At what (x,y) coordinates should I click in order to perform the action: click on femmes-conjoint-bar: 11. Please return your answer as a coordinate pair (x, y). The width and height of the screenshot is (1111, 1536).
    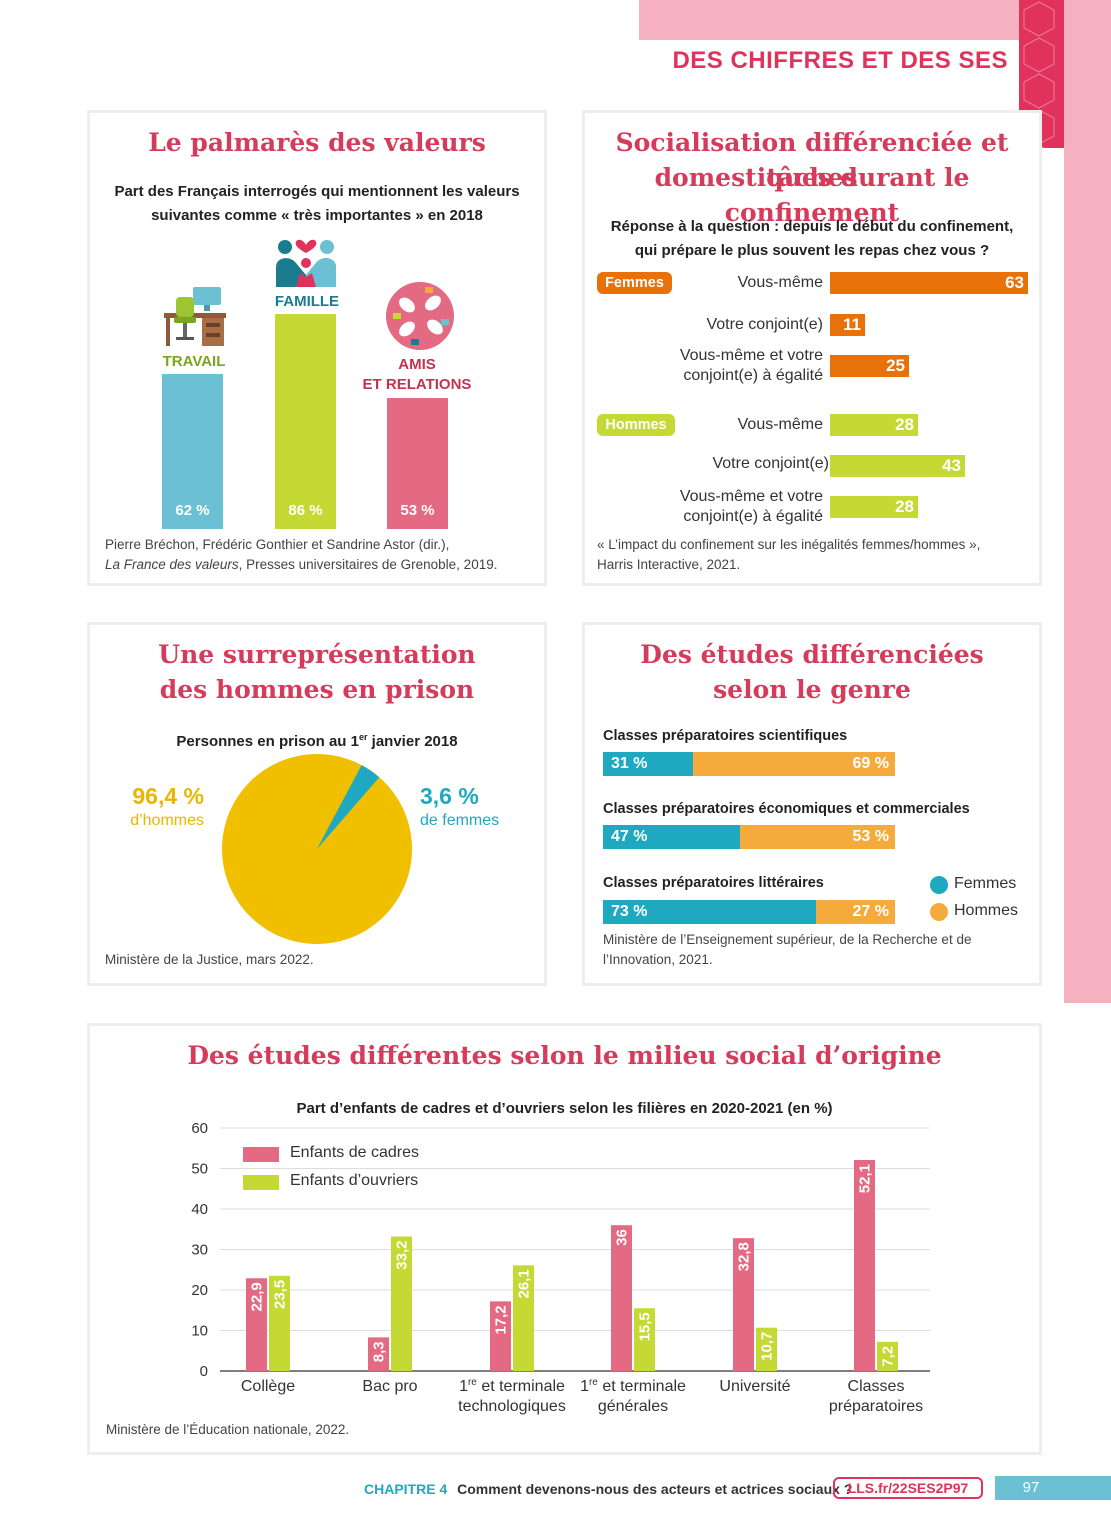
    Looking at the image, I should click on (847, 325).